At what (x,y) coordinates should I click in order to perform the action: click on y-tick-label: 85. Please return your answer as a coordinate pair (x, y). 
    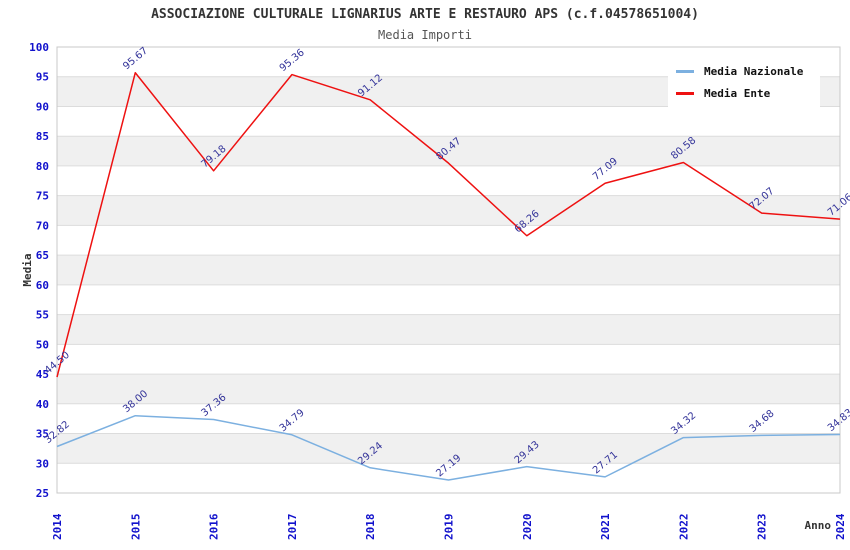
    Looking at the image, I should click on (42, 136).